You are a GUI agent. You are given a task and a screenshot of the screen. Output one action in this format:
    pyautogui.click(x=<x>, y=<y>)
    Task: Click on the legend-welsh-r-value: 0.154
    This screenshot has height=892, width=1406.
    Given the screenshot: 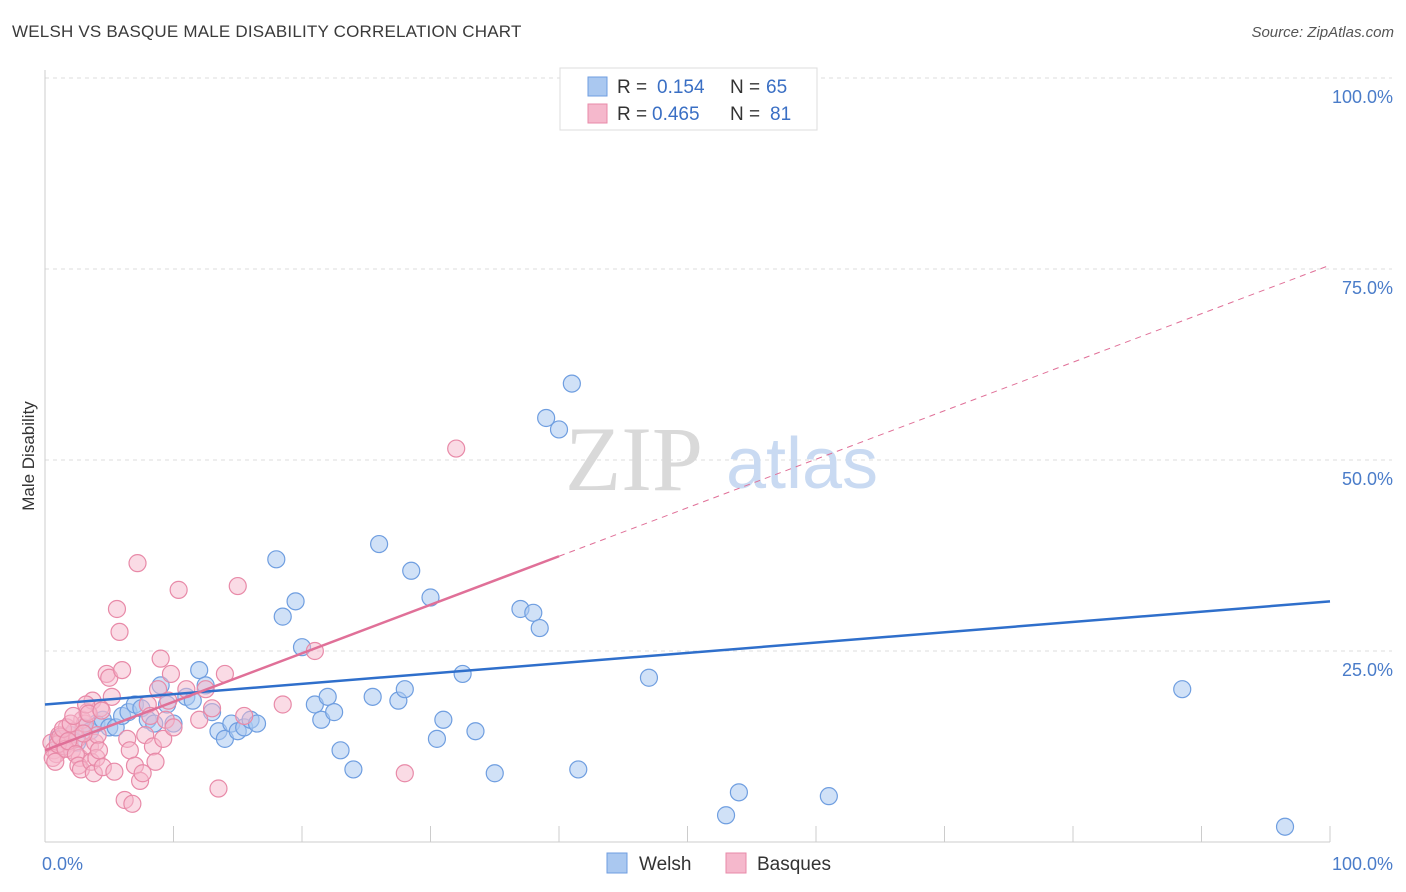 What is the action you would take?
    pyautogui.click(x=681, y=87)
    